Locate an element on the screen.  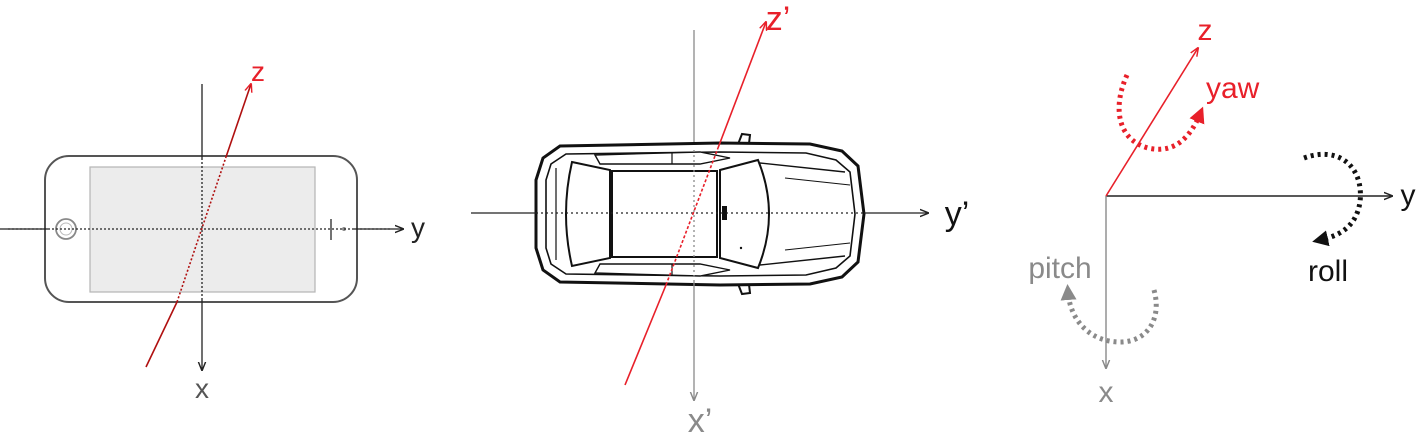
car-top-view is located at coordinates (700, 214).